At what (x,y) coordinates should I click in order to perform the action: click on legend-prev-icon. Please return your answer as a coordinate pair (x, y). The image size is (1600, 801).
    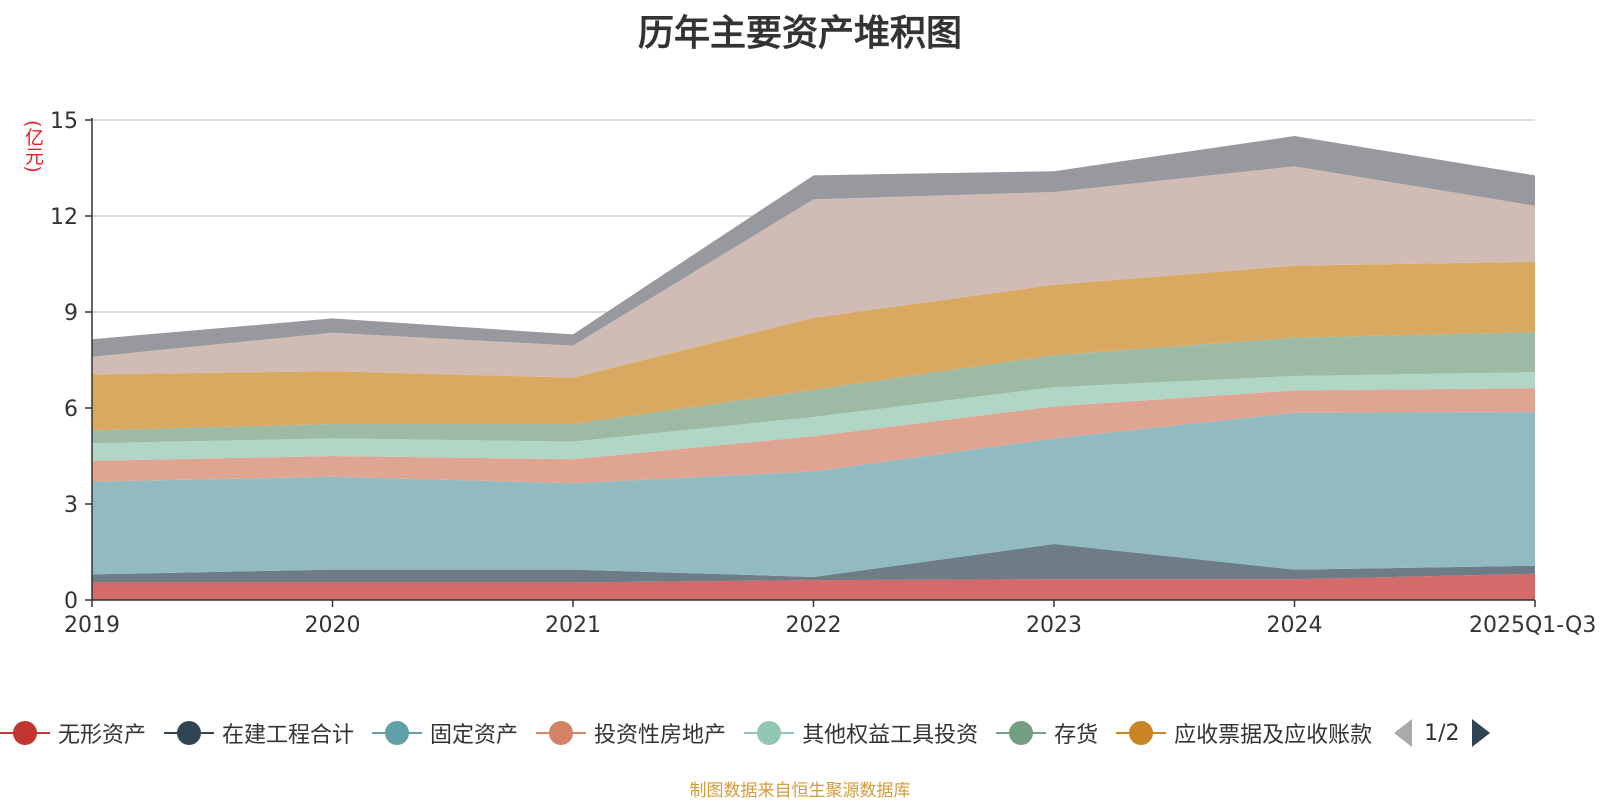
    Looking at the image, I should click on (1403, 733).